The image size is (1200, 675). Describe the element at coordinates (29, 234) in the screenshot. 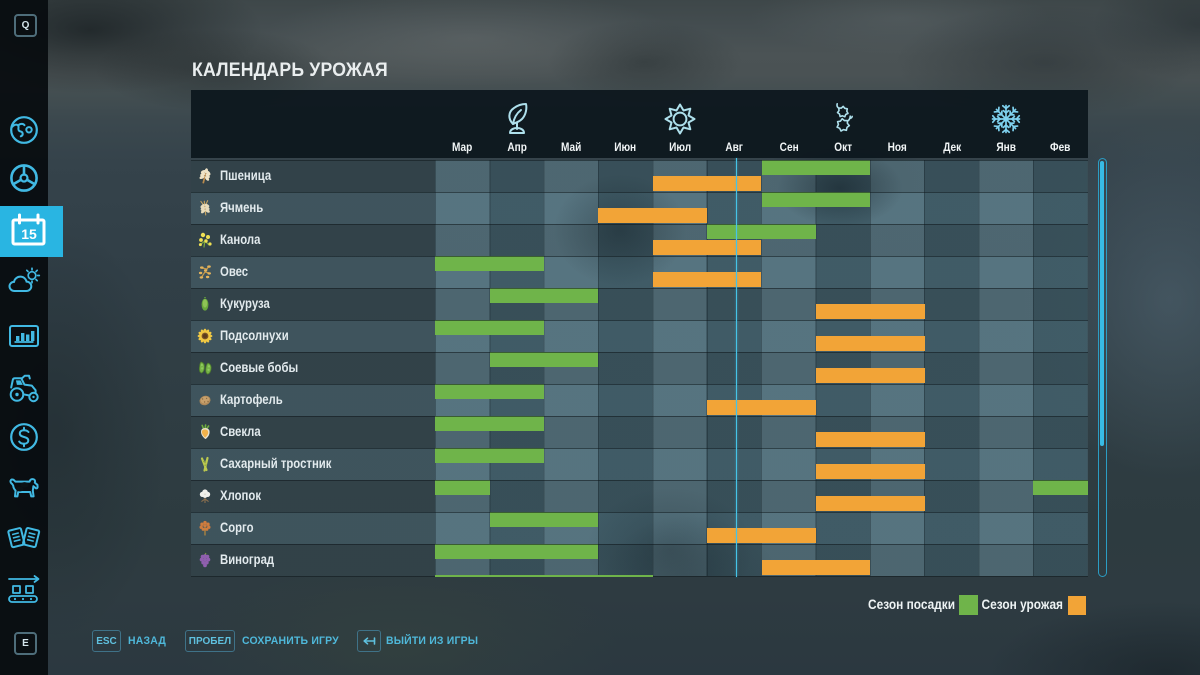

I see `svg-text: 15` at that location.